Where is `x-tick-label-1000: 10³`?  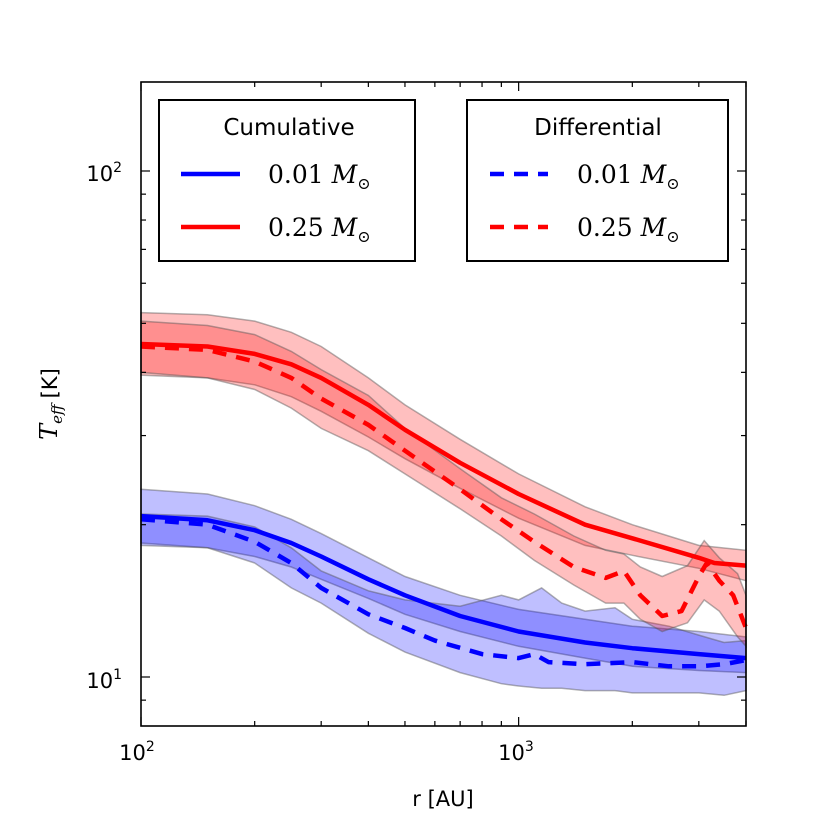 x-tick-label-1000: 10³ is located at coordinates (516, 752).